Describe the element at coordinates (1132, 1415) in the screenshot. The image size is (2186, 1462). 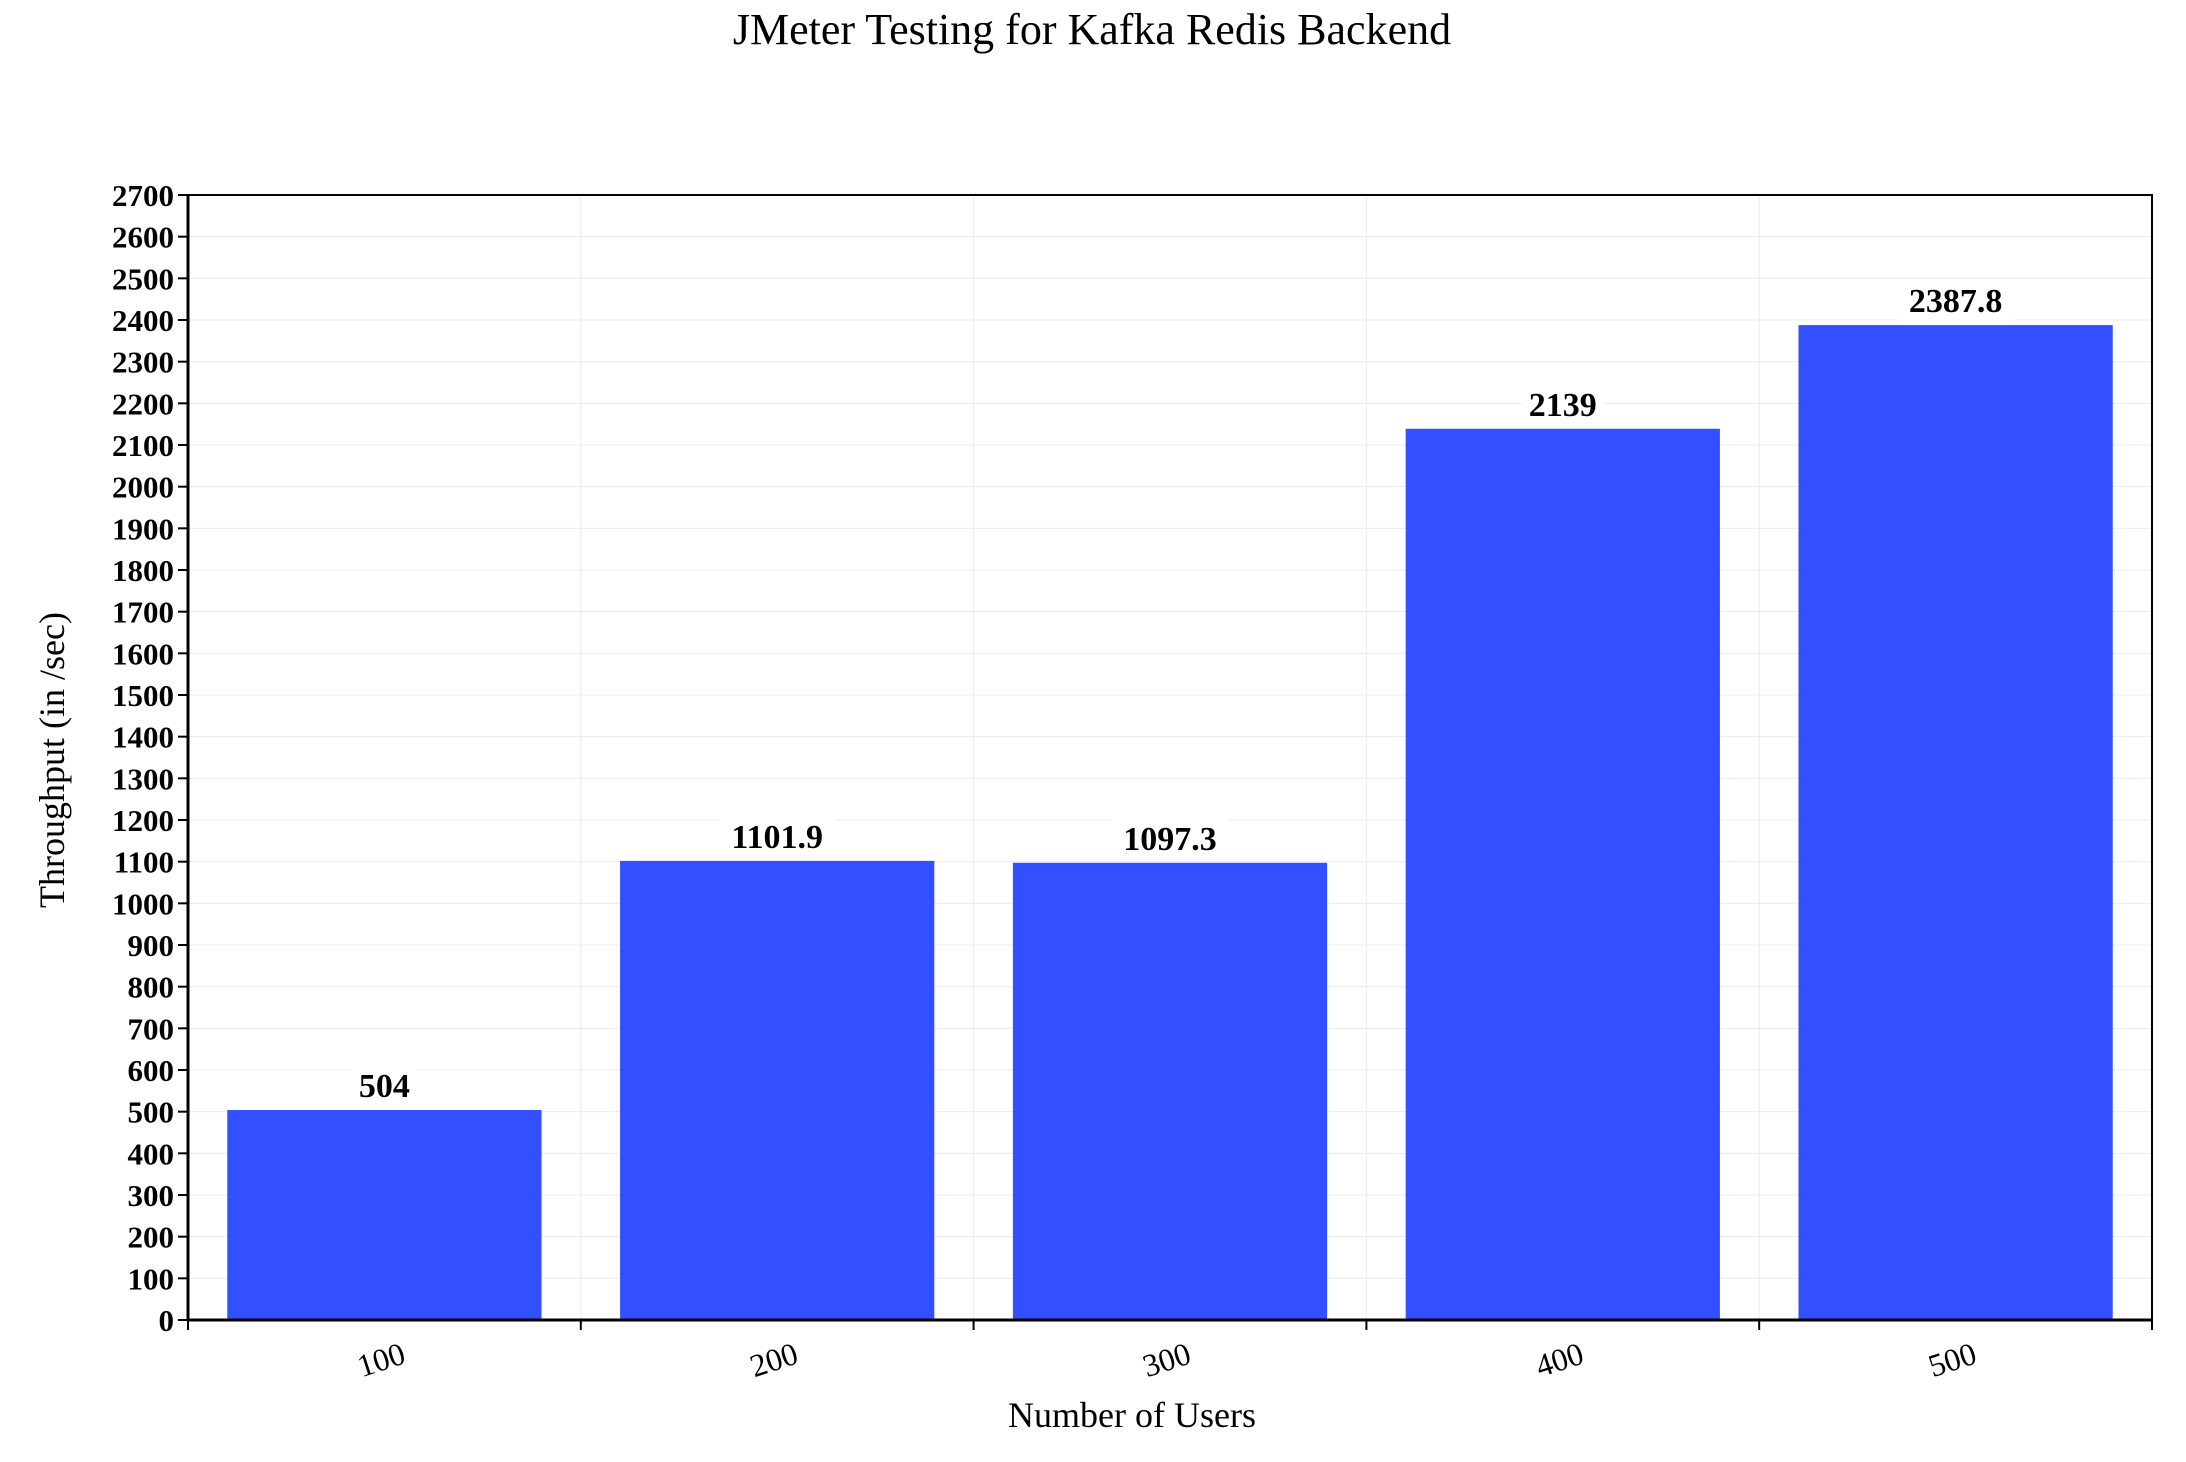
I see `x-axis-title: Number of Users` at that location.